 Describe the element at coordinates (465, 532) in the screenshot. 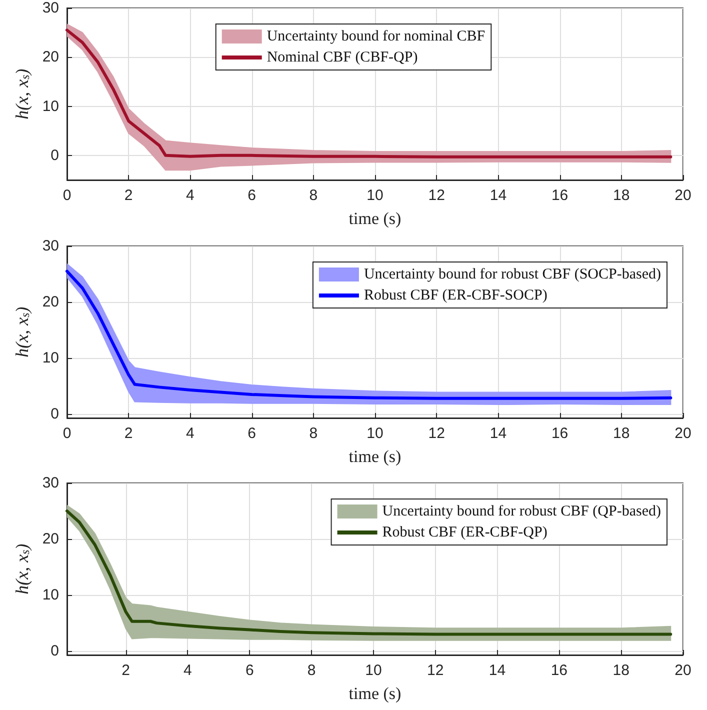

I see `legend-label: Robust CBF (ER-CBF-QP)` at that location.